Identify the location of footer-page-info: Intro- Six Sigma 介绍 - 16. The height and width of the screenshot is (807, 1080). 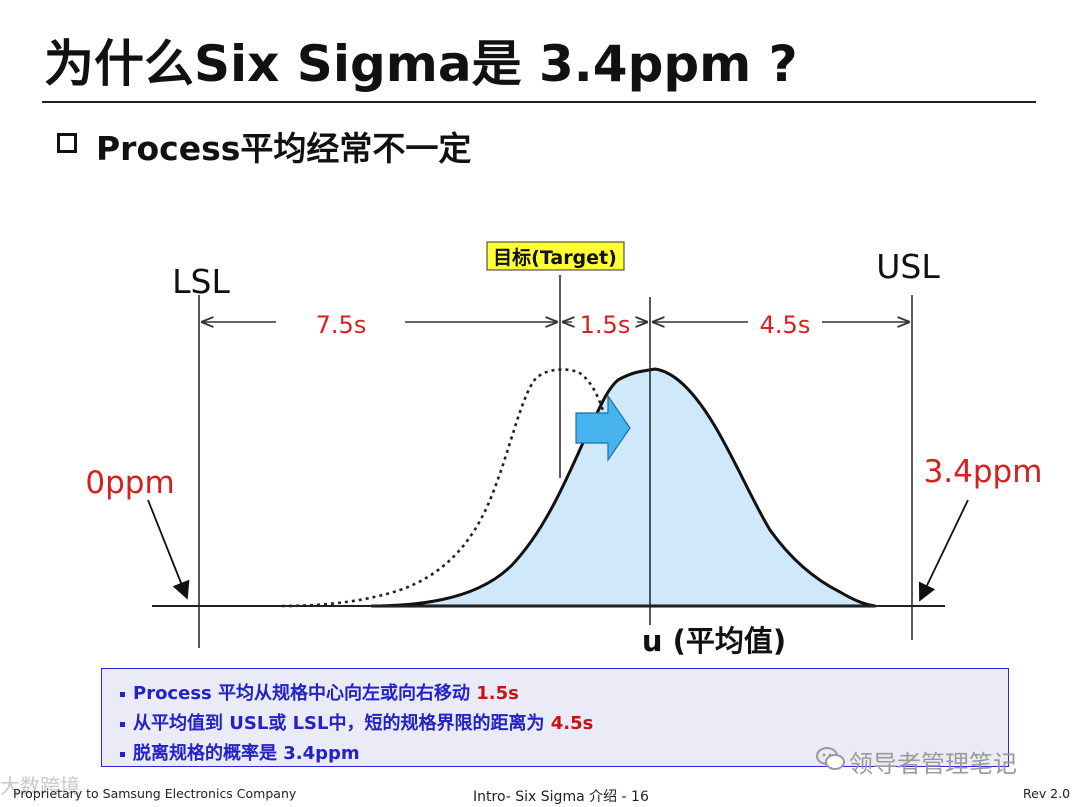
(561, 797).